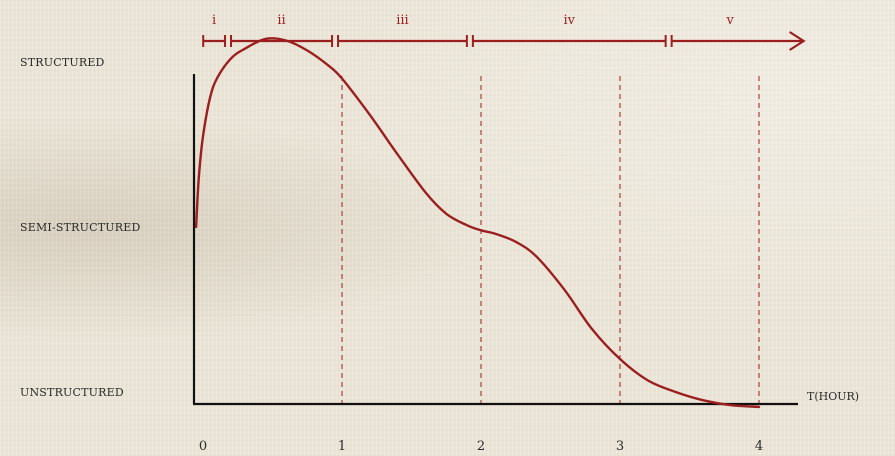 The height and width of the screenshot is (456, 895). I want to click on phase-label-iii: iii, so click(402, 20).